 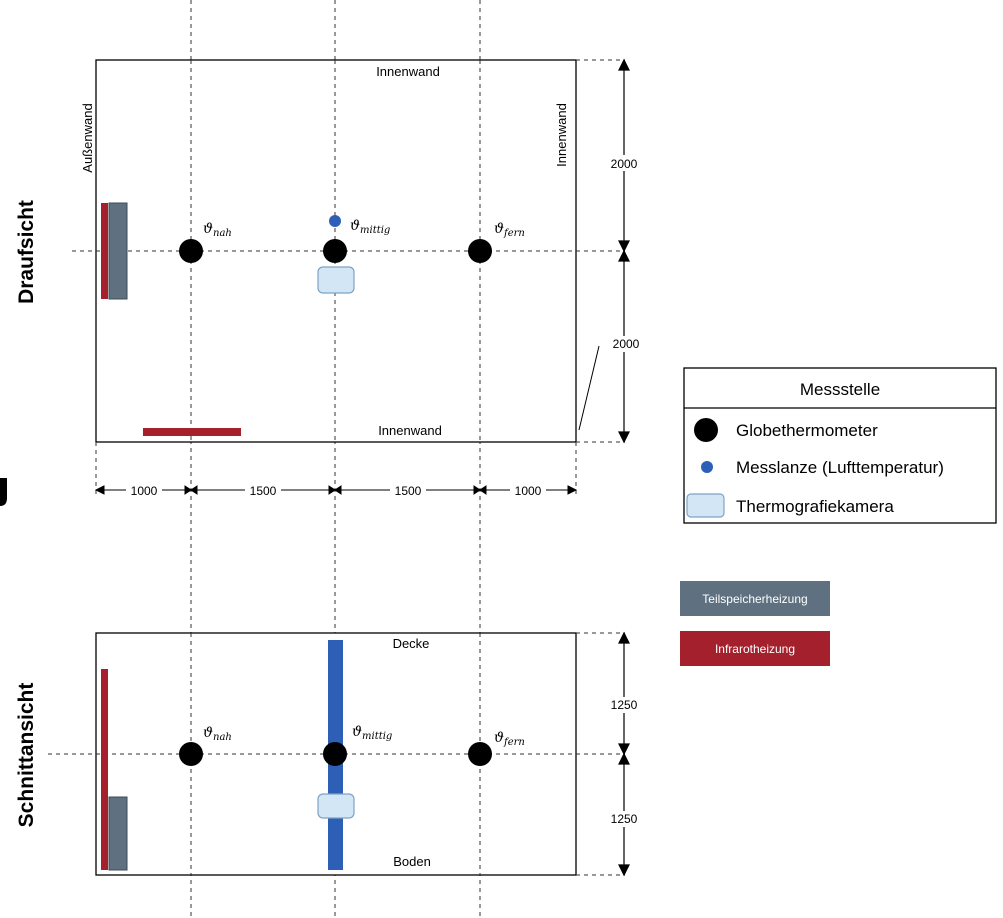 What do you see at coordinates (118, 833) in the screenshot?
I see `section-storage-heater` at bounding box center [118, 833].